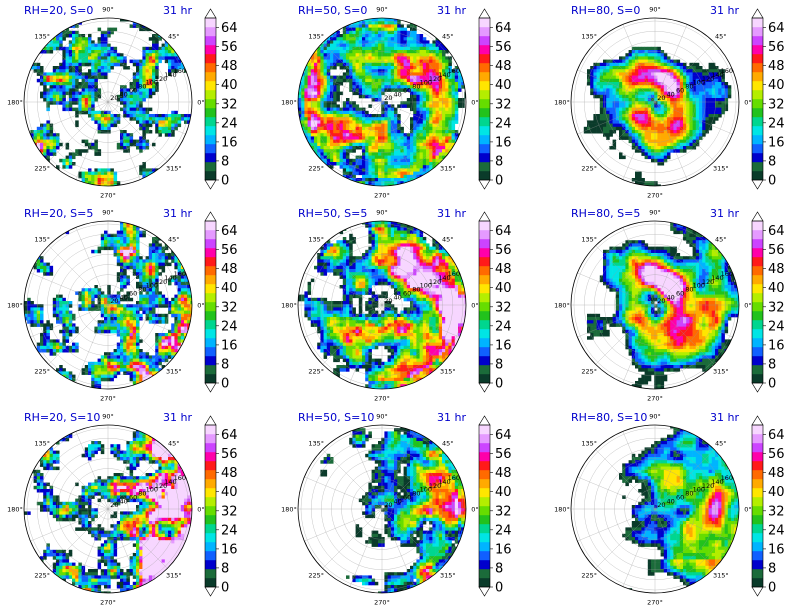  Describe the element at coordinates (589, 371) in the screenshot. I see `angle-tick-label: 225°` at that location.